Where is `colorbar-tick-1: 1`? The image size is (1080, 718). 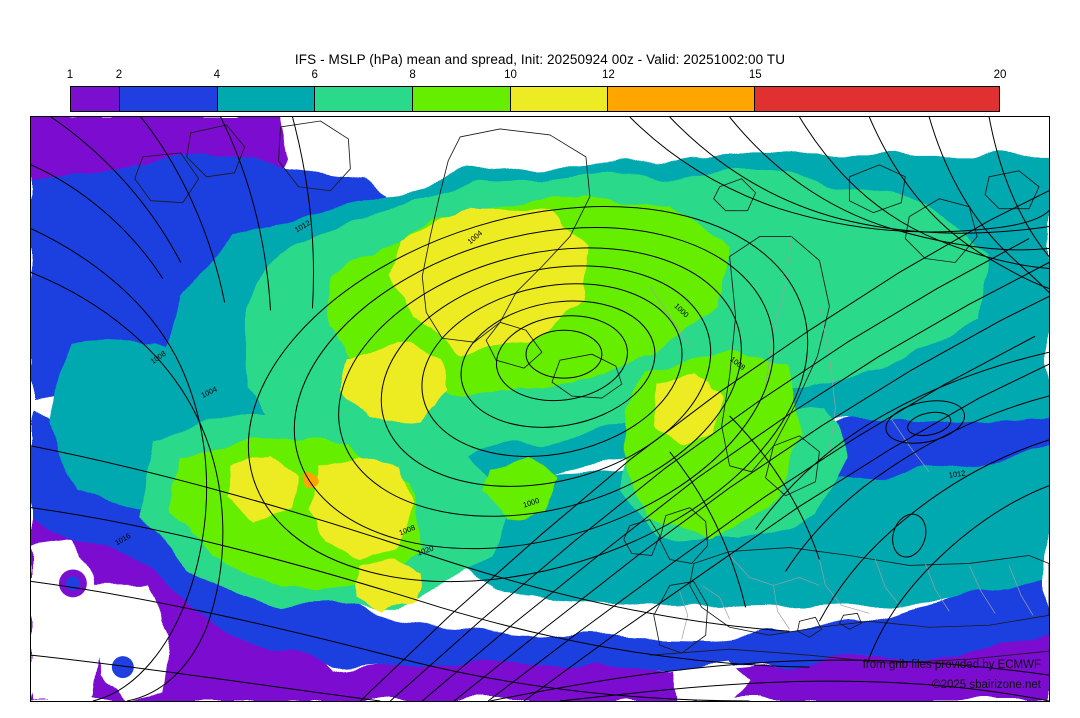 colorbar-tick-1: 1 is located at coordinates (70, 75).